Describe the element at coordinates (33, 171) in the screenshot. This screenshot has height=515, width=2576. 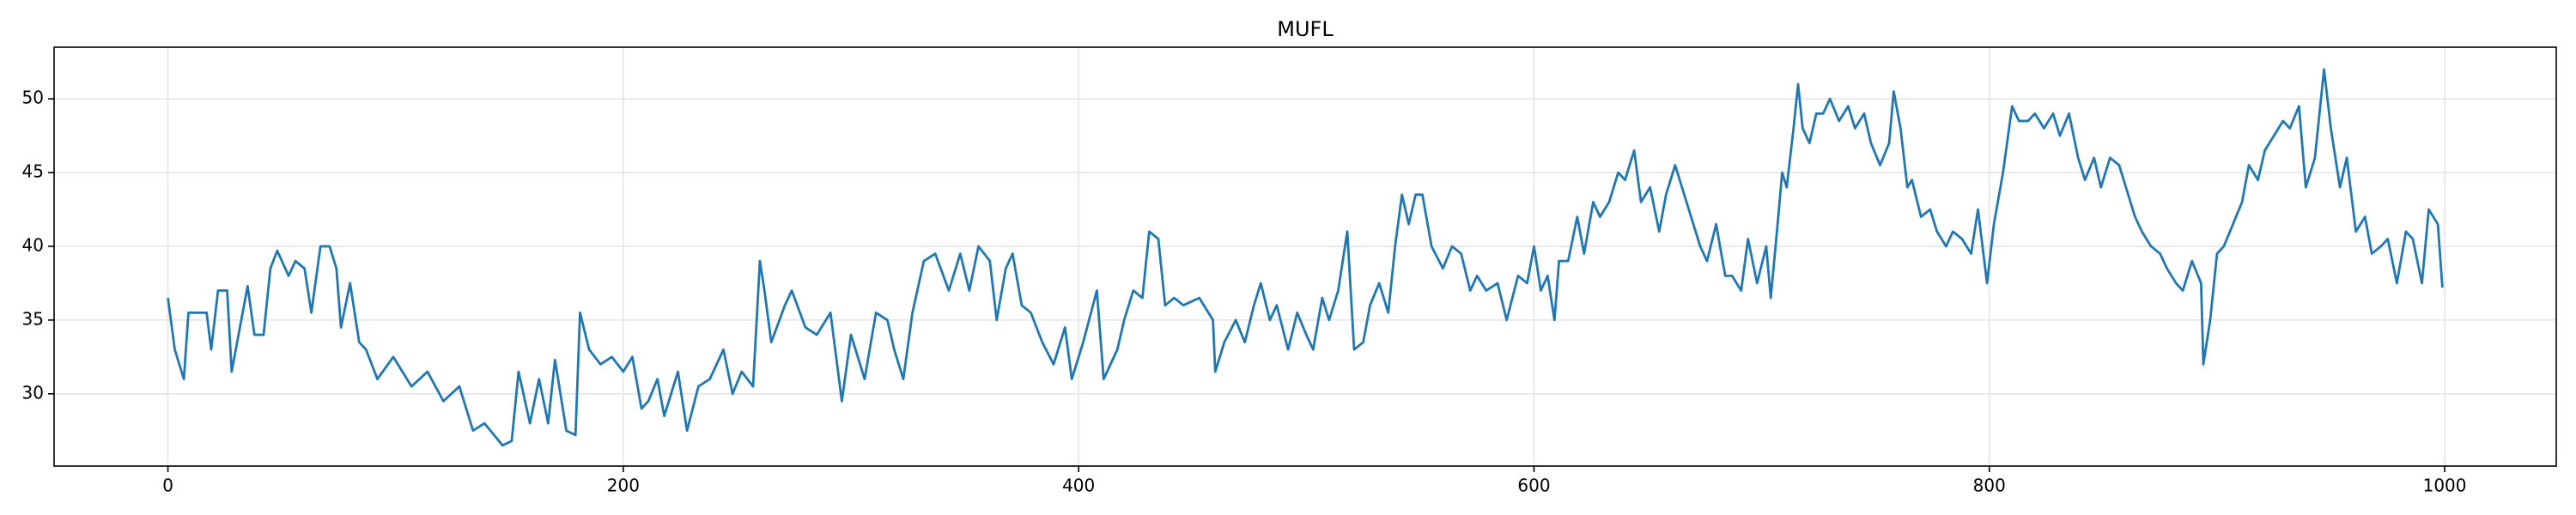
I see `y-tick-label: 45` at that location.